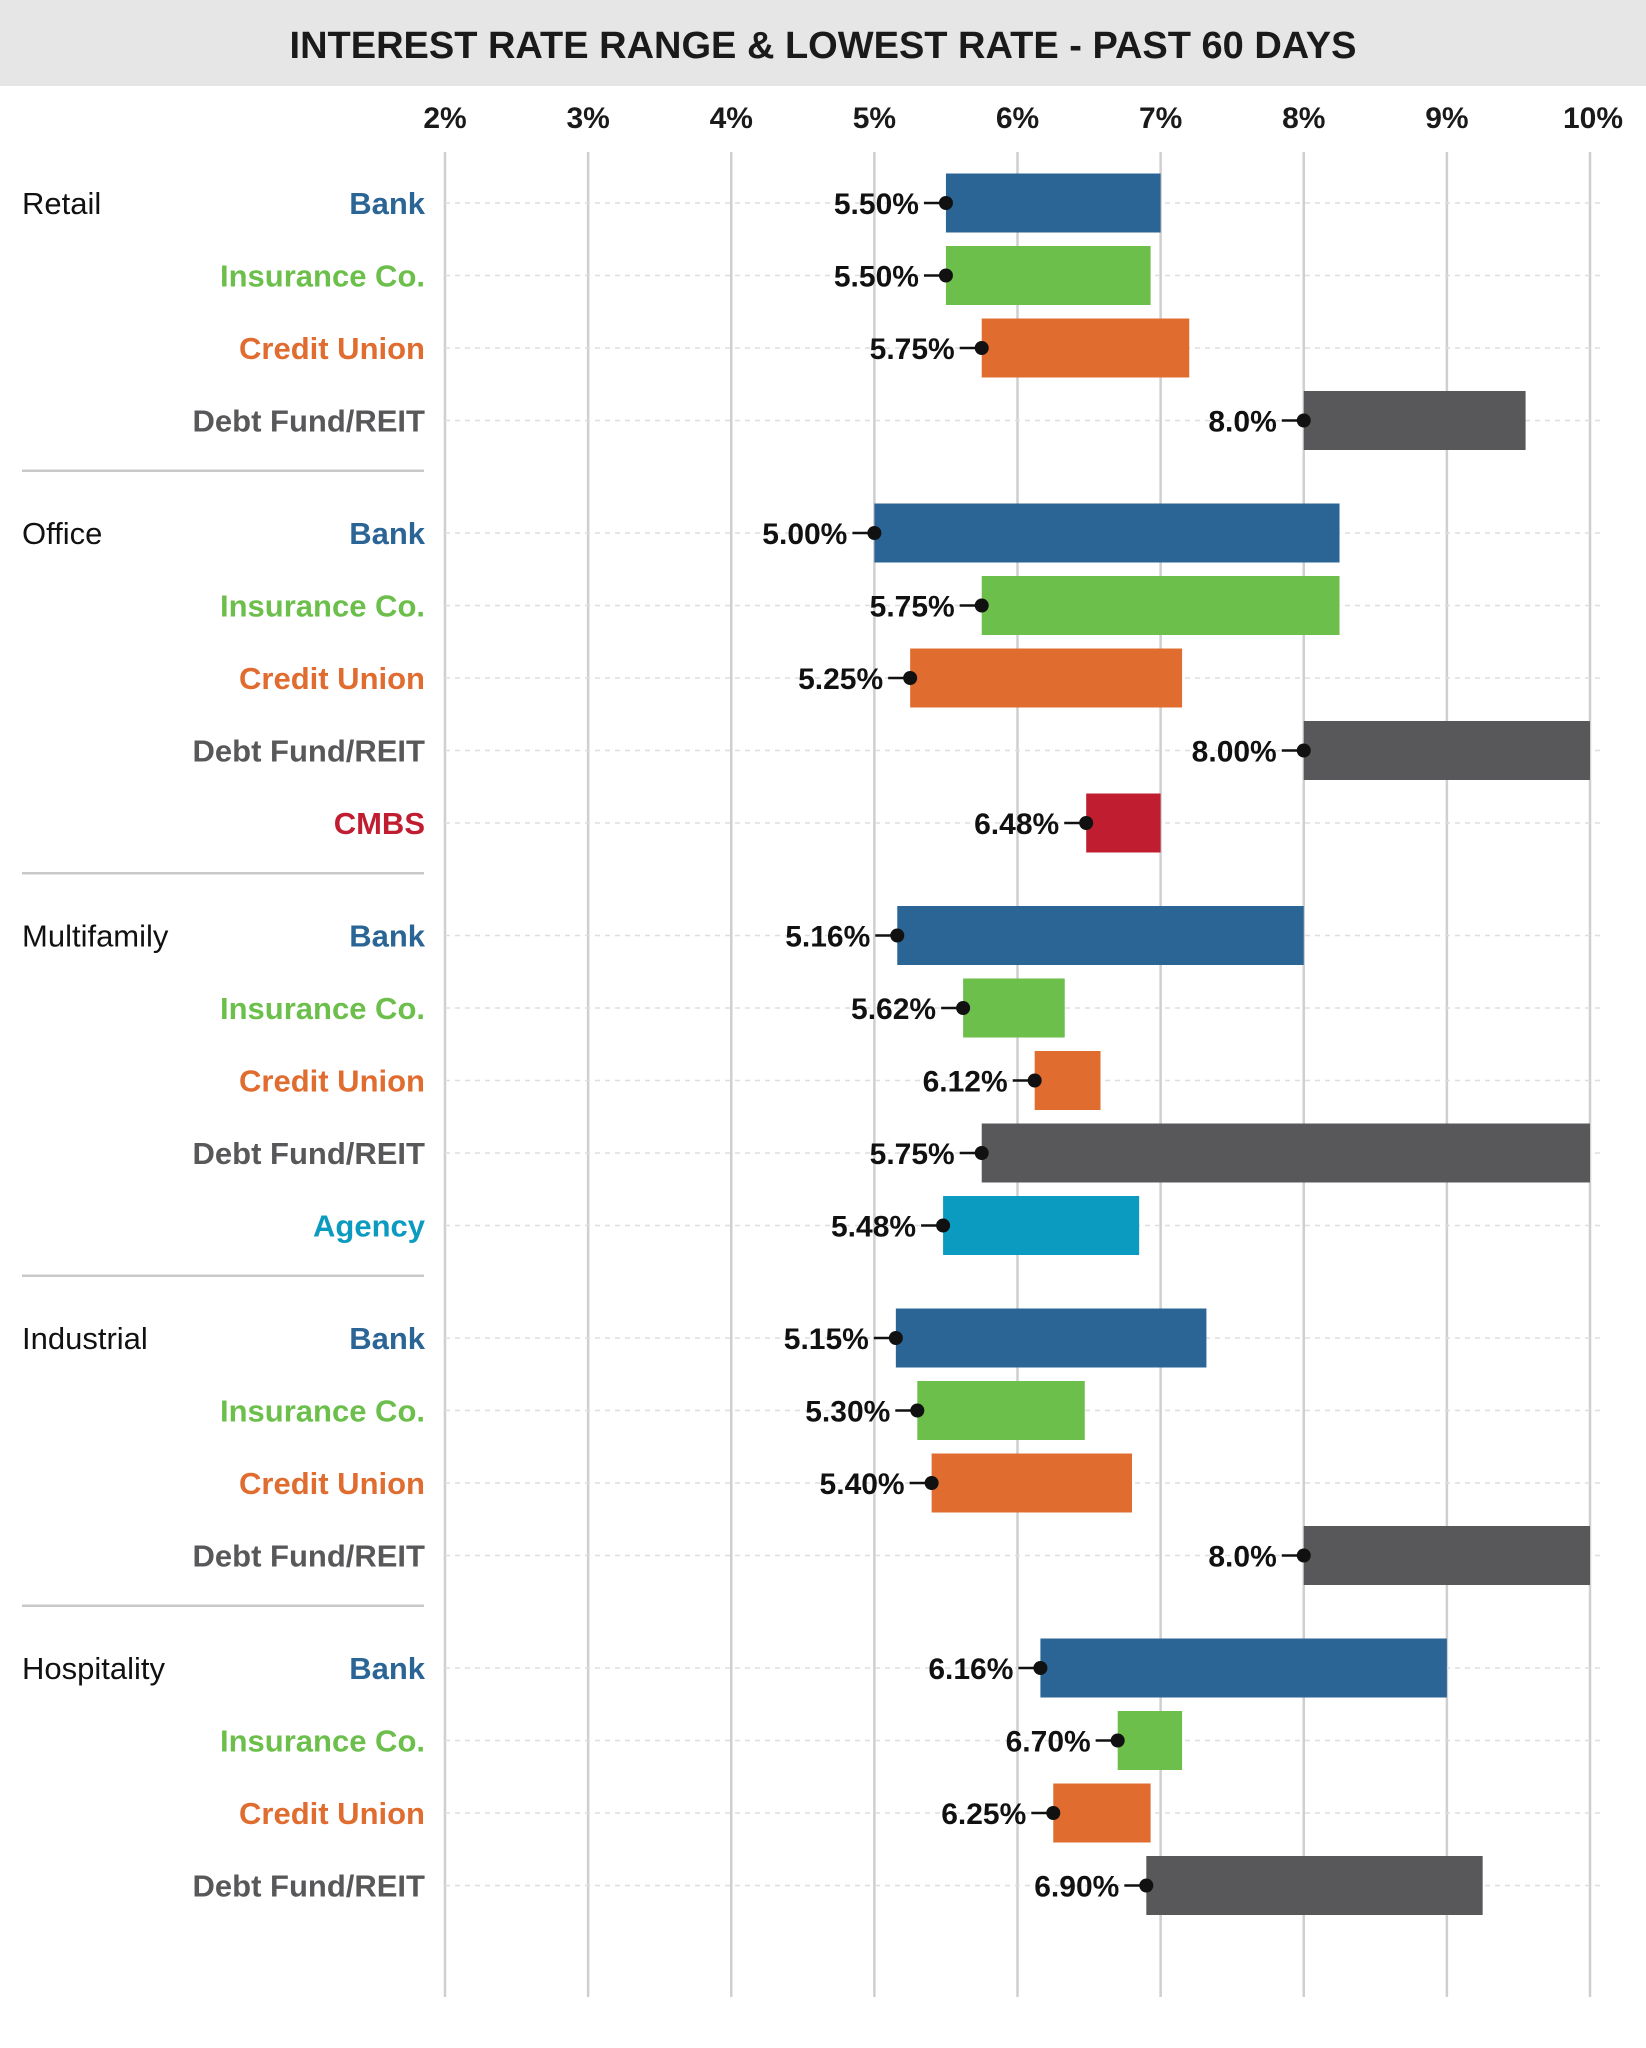 This screenshot has height=2048, width=1646. I want to click on range-bar-hospitality-insurance-co, so click(1150, 1740).